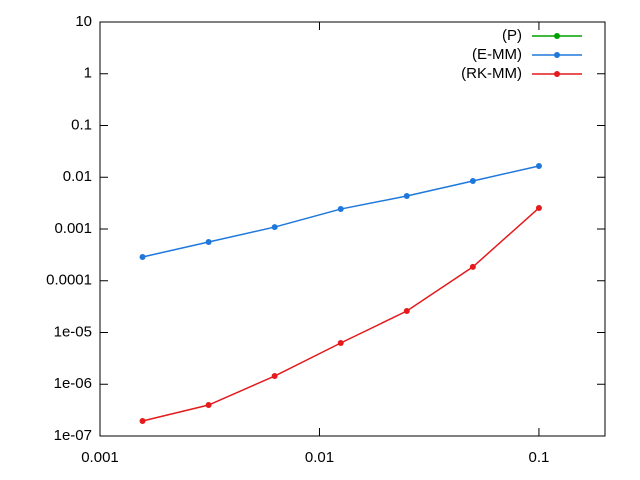  I want to click on legend-label: (E-MM), so click(497, 54).